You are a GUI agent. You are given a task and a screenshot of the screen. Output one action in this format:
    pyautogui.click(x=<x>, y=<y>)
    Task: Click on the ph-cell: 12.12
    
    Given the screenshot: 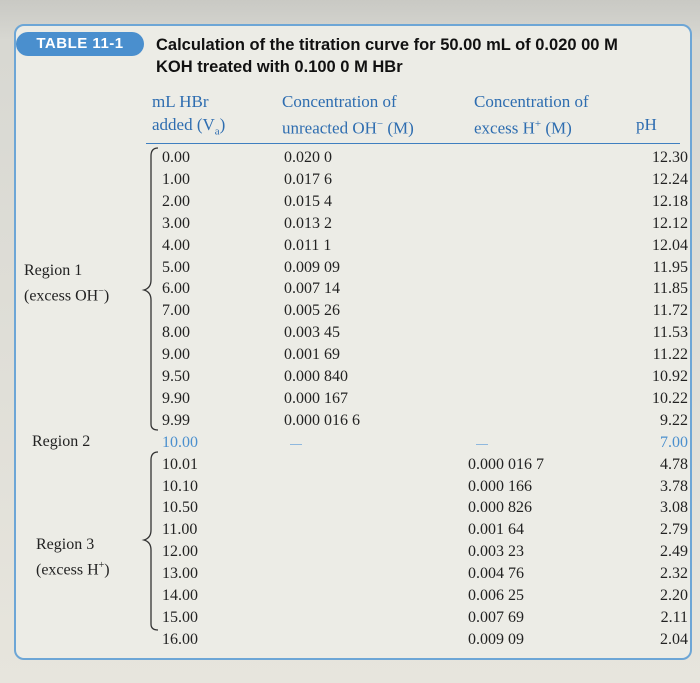 What is the action you would take?
    pyautogui.click(x=670, y=223)
    